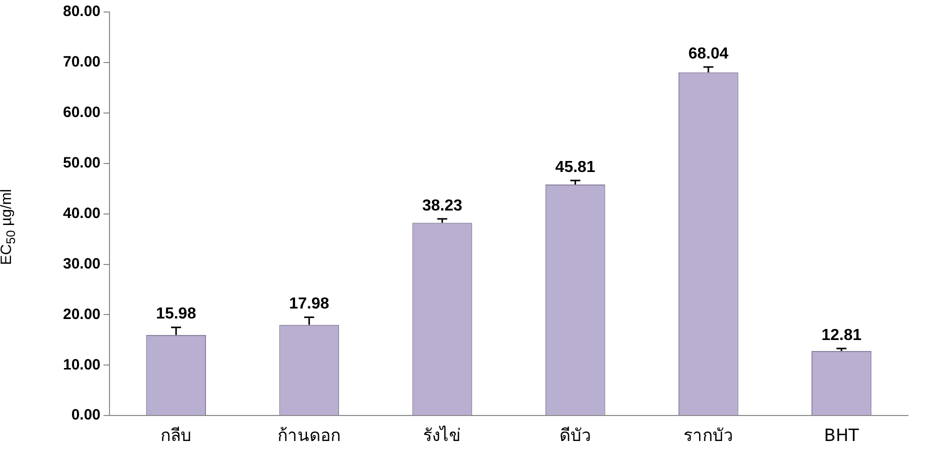  What do you see at coordinates (575, 436) in the screenshot?
I see `x-tick-label: ดีบัว` at bounding box center [575, 436].